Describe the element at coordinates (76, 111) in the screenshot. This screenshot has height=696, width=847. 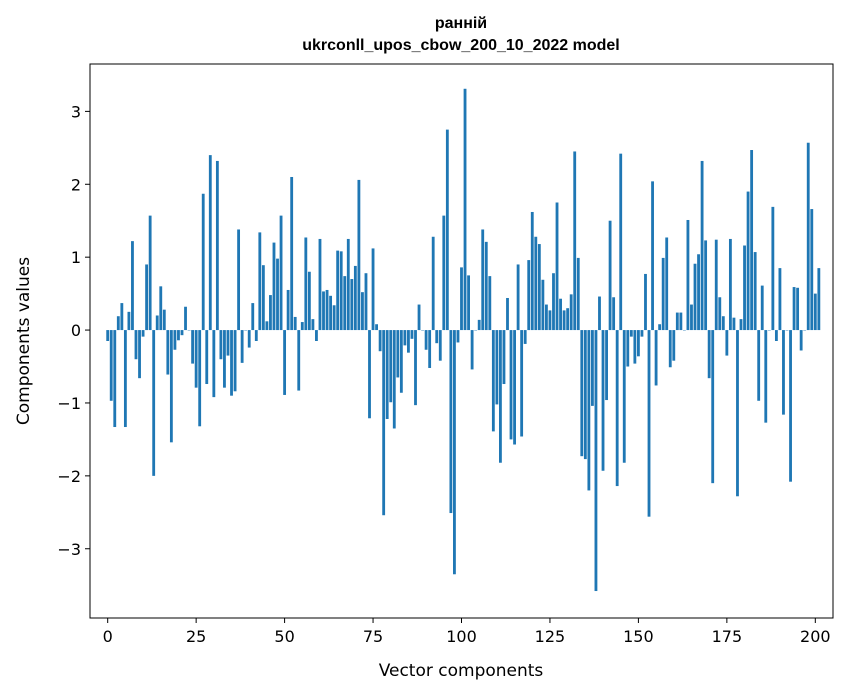
I see `y-tick-label: 3` at that location.